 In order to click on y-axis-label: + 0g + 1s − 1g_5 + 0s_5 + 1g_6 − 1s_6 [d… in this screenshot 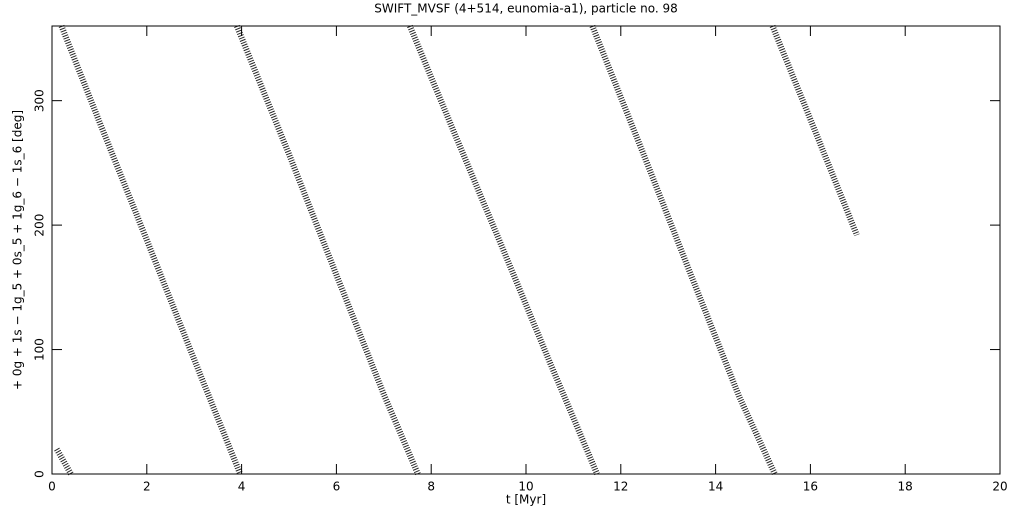, I will do `click(18, 250)`.